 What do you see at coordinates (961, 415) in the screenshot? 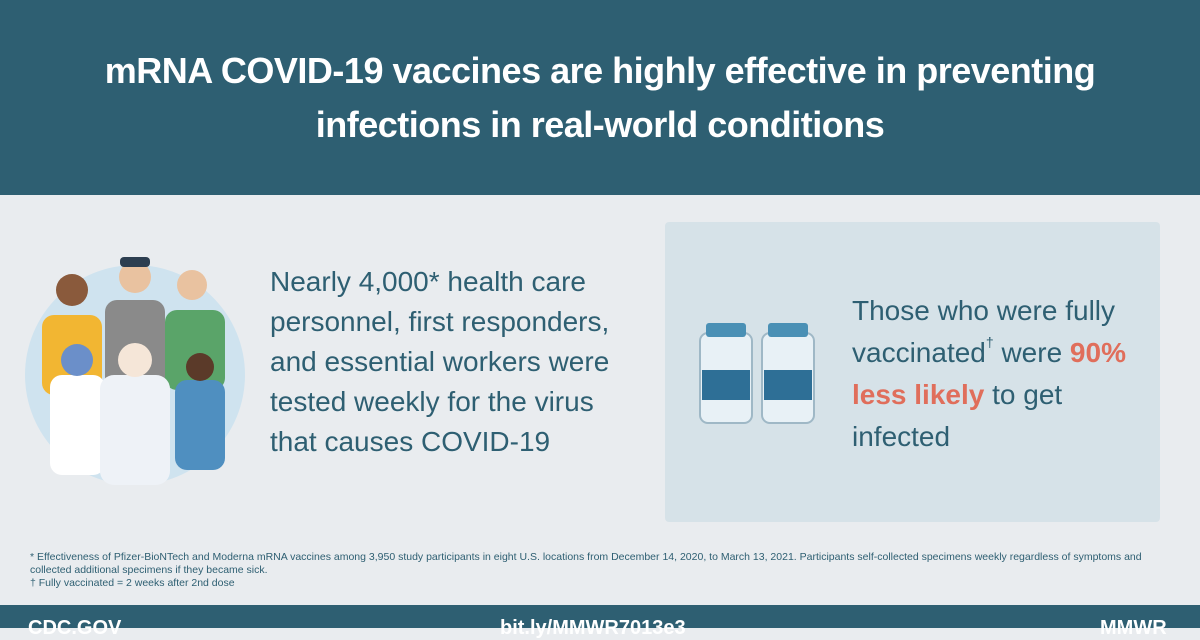
I see `result-text-end: to get infected` at bounding box center [961, 415].